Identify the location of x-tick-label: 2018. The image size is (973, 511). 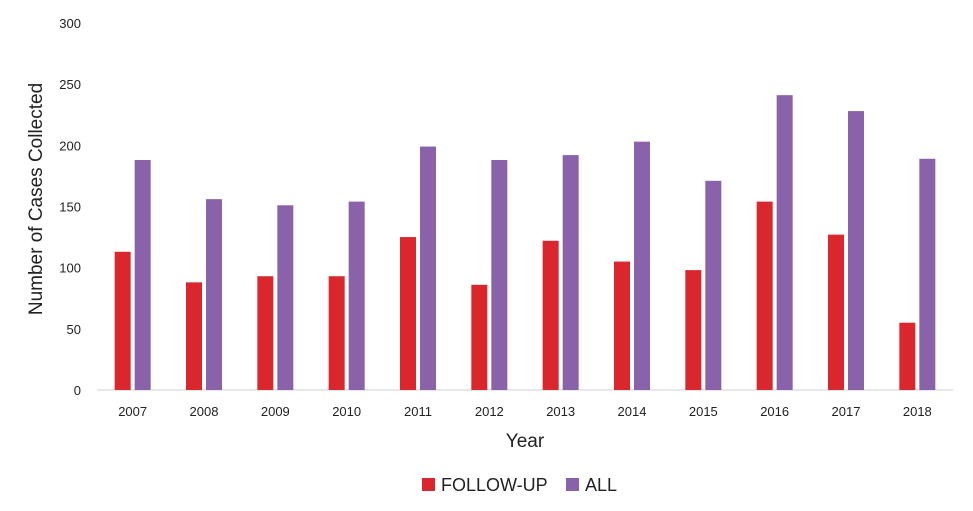
(917, 411).